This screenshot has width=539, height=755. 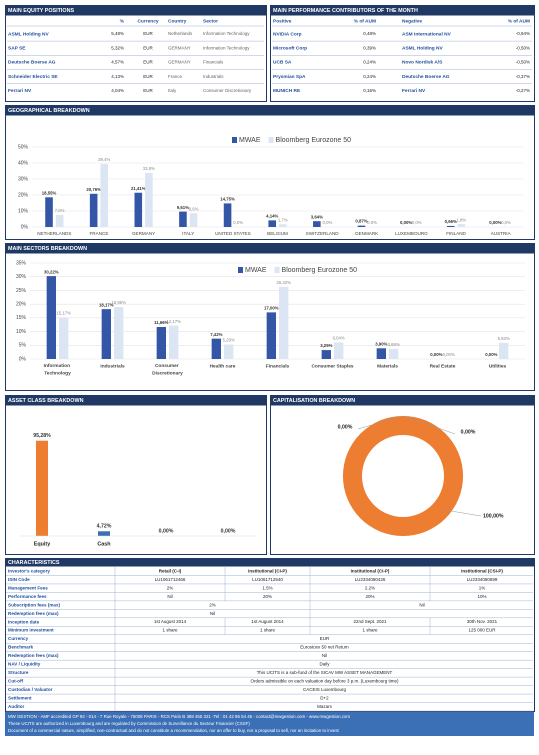 I want to click on panel-title: ASSET CLASS BREAKDOWN, so click(x=46, y=401).